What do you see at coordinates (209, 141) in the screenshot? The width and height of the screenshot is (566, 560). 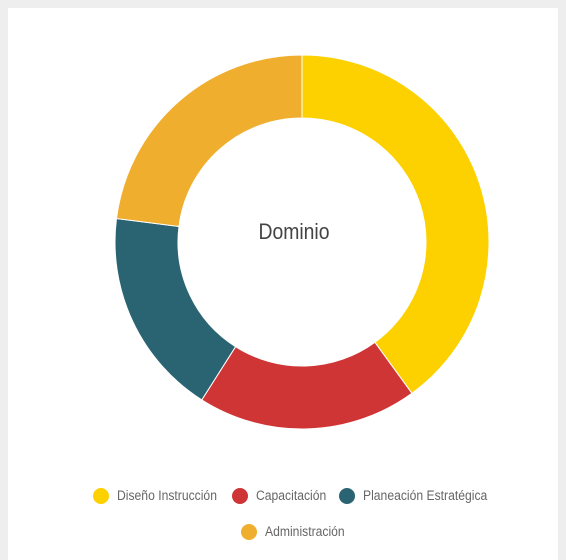 I see `donut-slice-administracion` at bounding box center [209, 141].